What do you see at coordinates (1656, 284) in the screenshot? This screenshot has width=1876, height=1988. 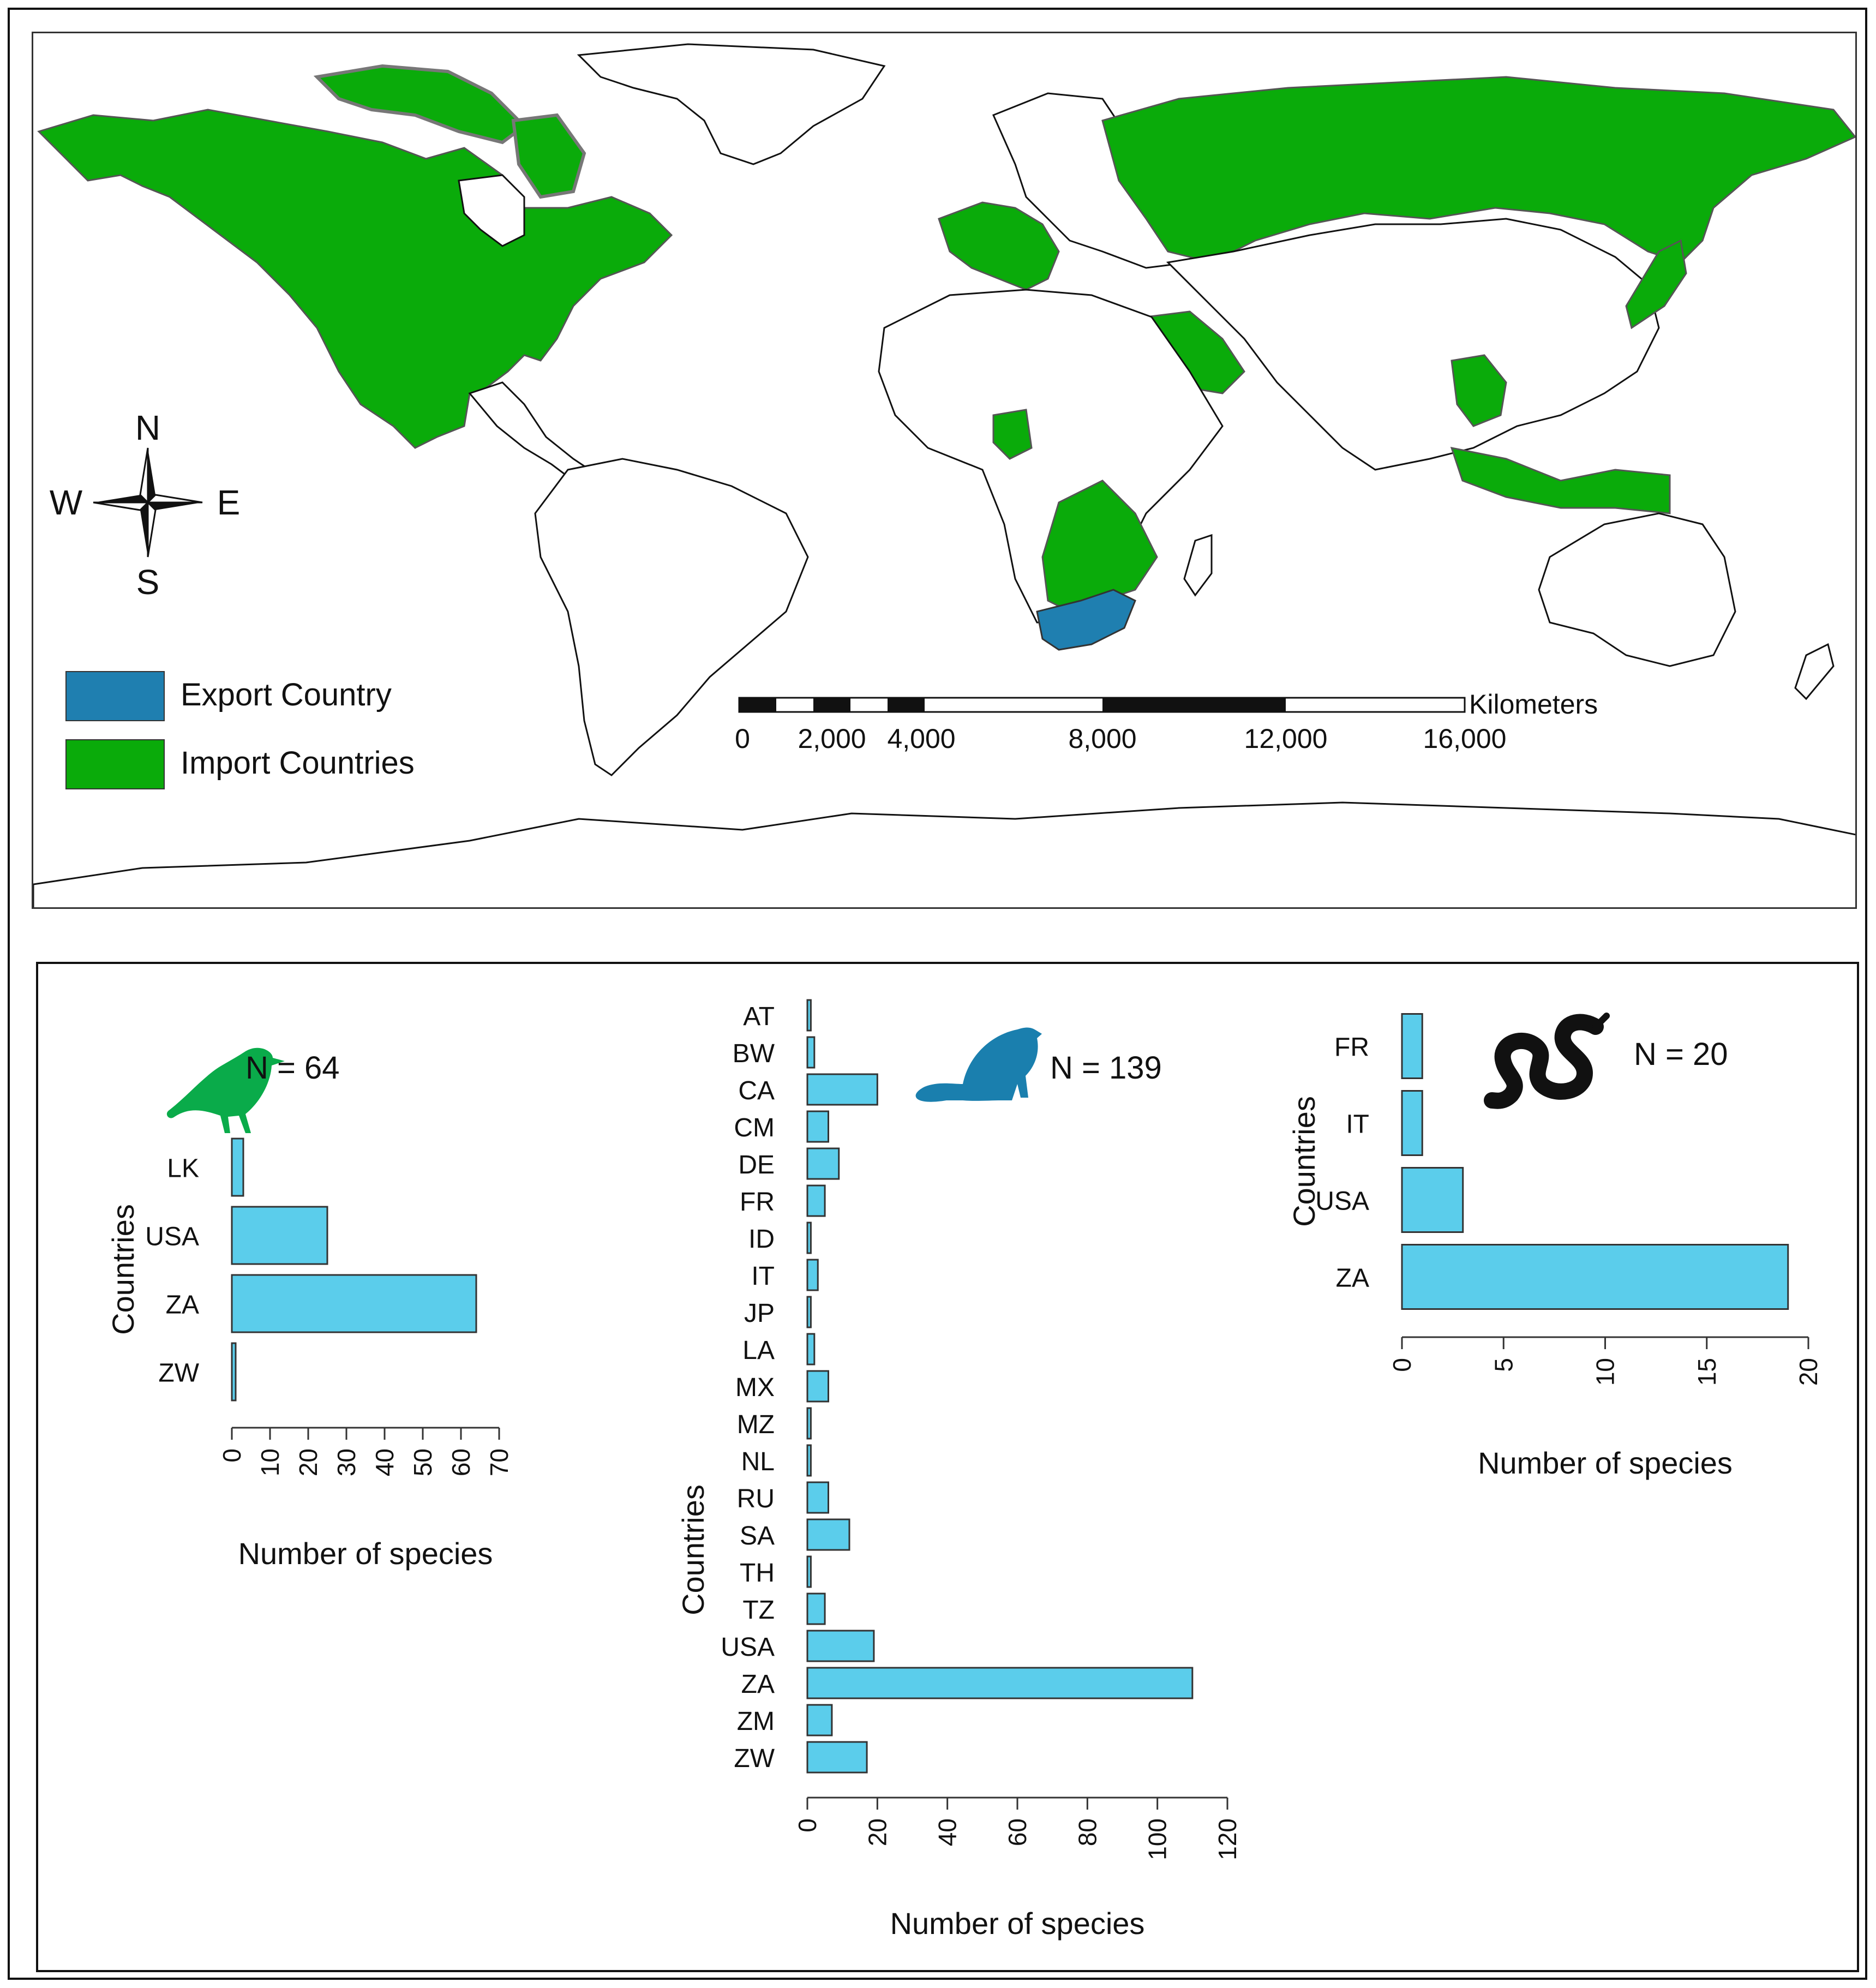 I see `japan` at bounding box center [1656, 284].